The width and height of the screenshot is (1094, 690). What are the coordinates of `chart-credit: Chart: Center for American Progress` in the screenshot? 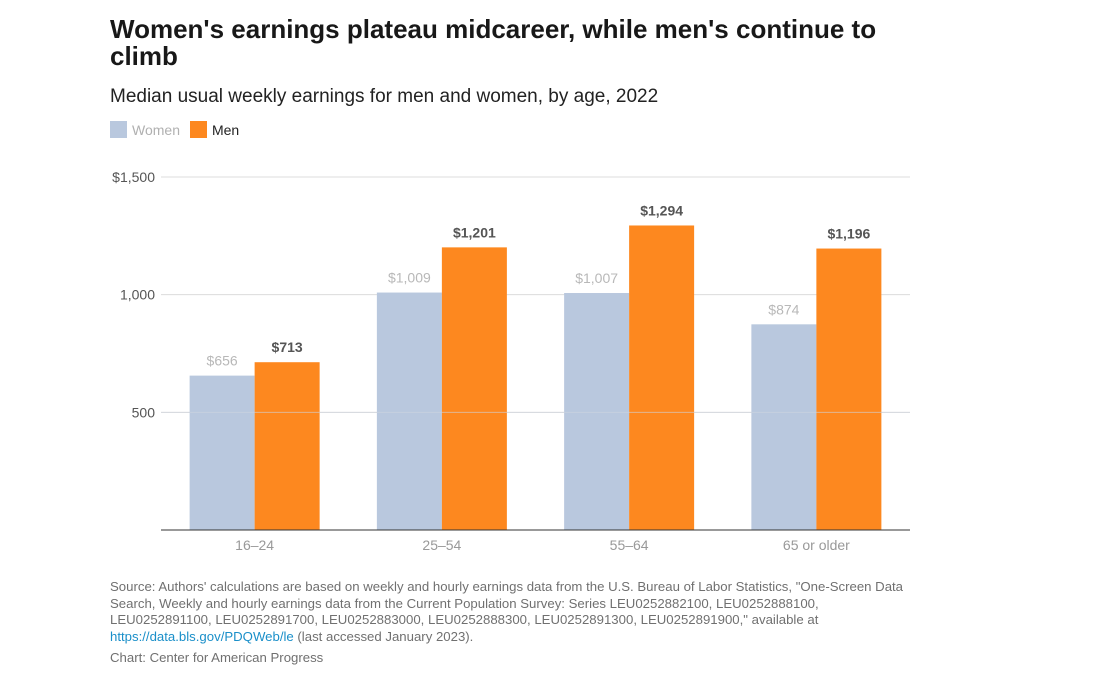 It's located at (217, 657).